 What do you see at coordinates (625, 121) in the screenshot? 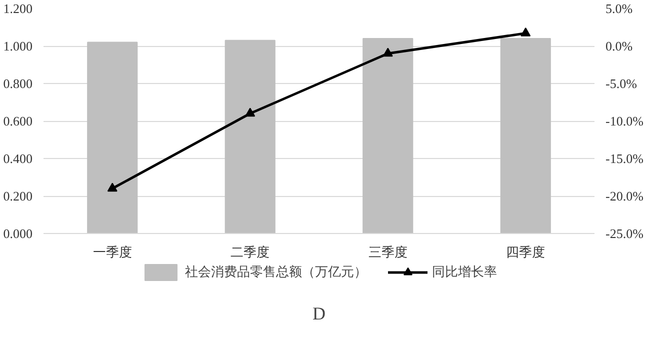
I see `y2-tick-label: -10.0%` at bounding box center [625, 121].